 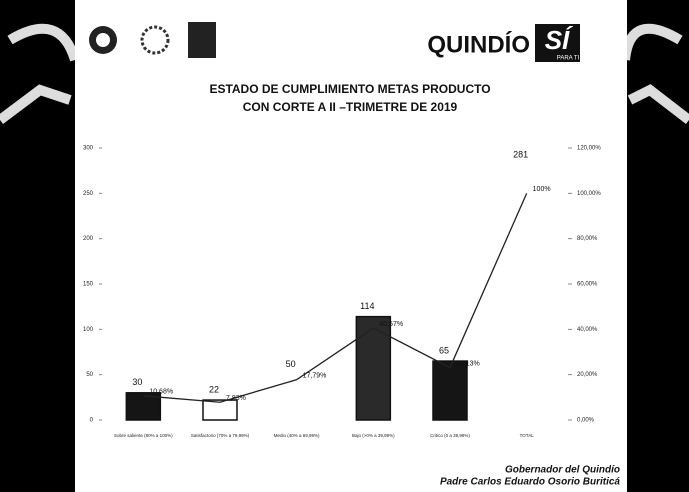 What do you see at coordinates (468, 363) in the screenshot?
I see `line-label: 23,13%` at bounding box center [468, 363].